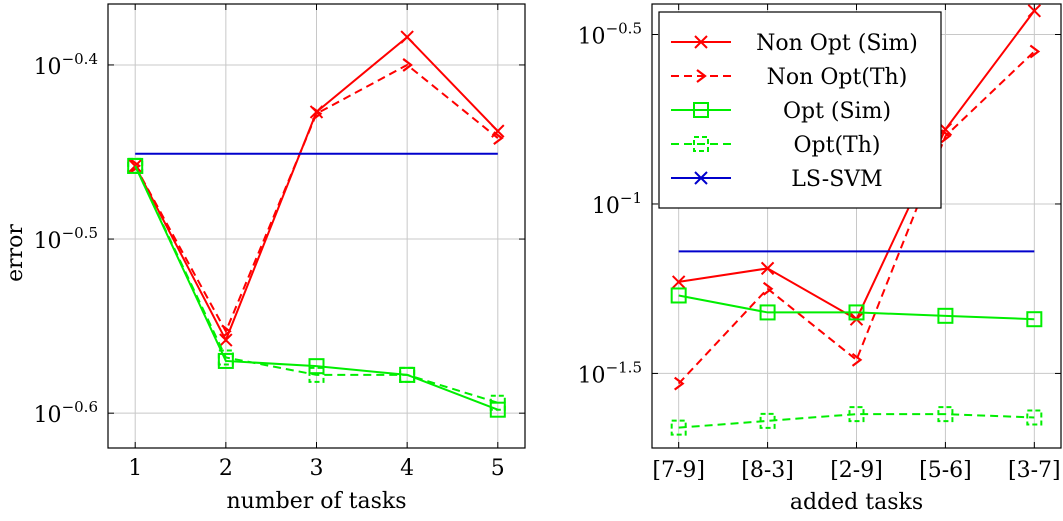 This screenshot has height=521, width=1063. I want to click on x-axis-label: number of tasks, so click(316, 501).